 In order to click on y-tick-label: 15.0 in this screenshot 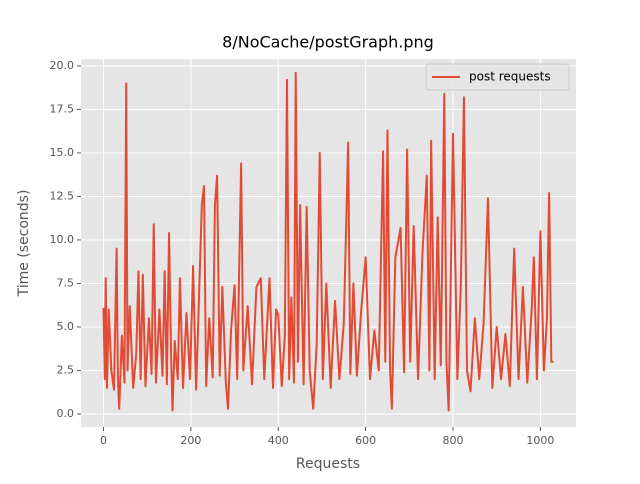, I will do `click(62, 152)`.